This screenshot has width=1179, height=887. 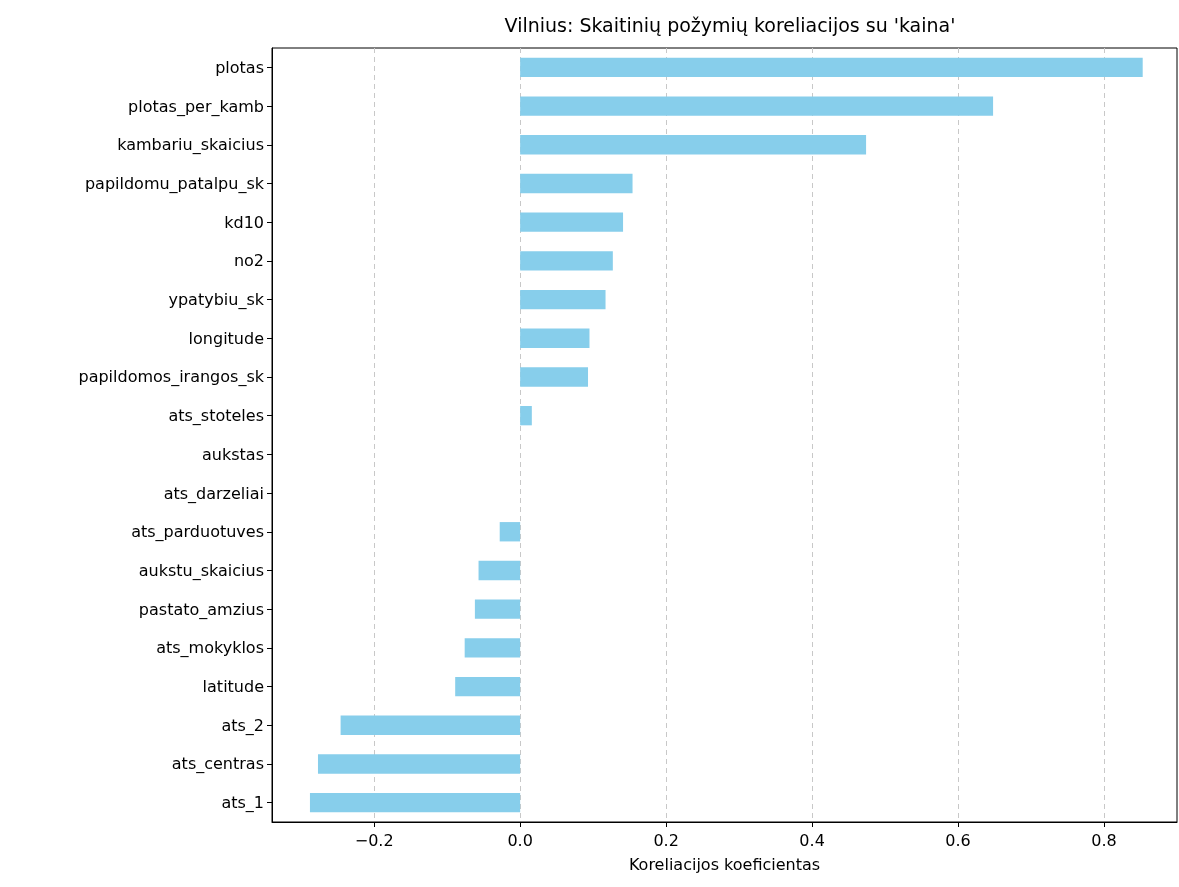 What do you see at coordinates (520, 840) in the screenshot?
I see `x-tick-label: 0.0` at bounding box center [520, 840].